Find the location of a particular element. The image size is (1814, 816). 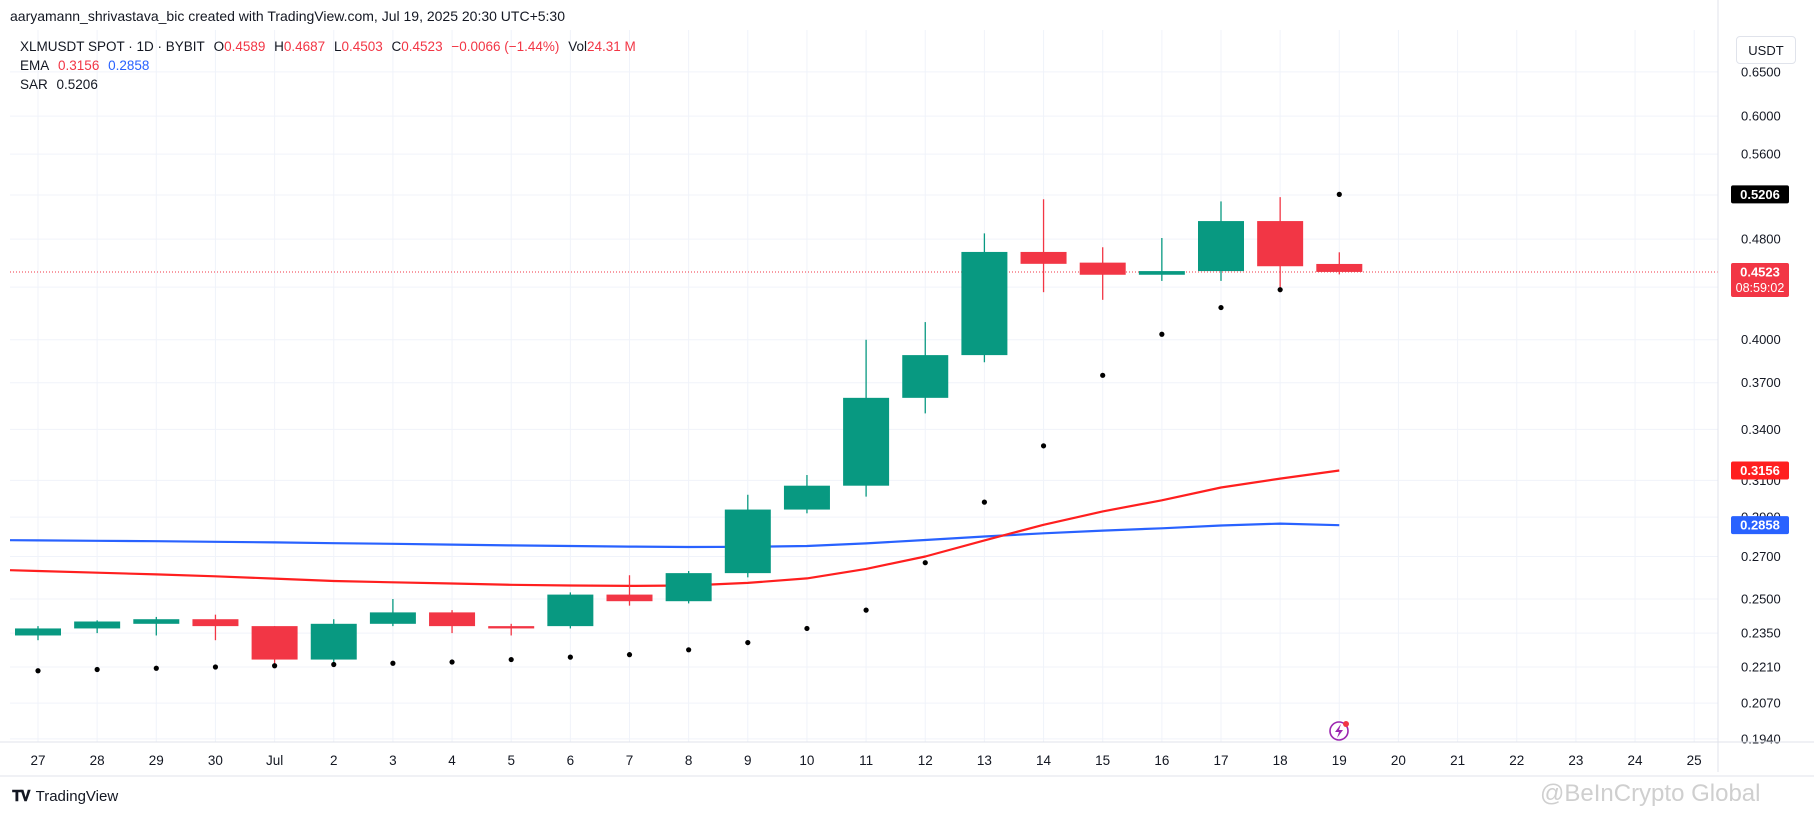

last-price-label-text: 0.4523 is located at coordinates (1760, 271).